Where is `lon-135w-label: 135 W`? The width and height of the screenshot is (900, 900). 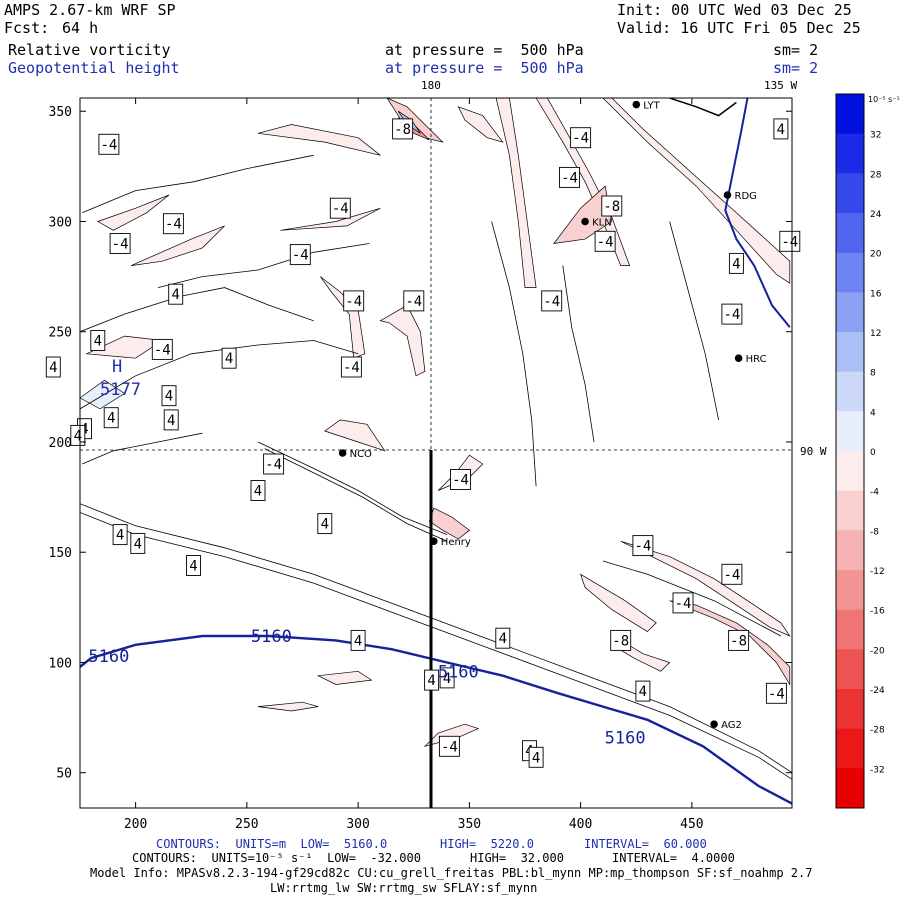 lon-135w-label: 135 W is located at coordinates (781, 85).